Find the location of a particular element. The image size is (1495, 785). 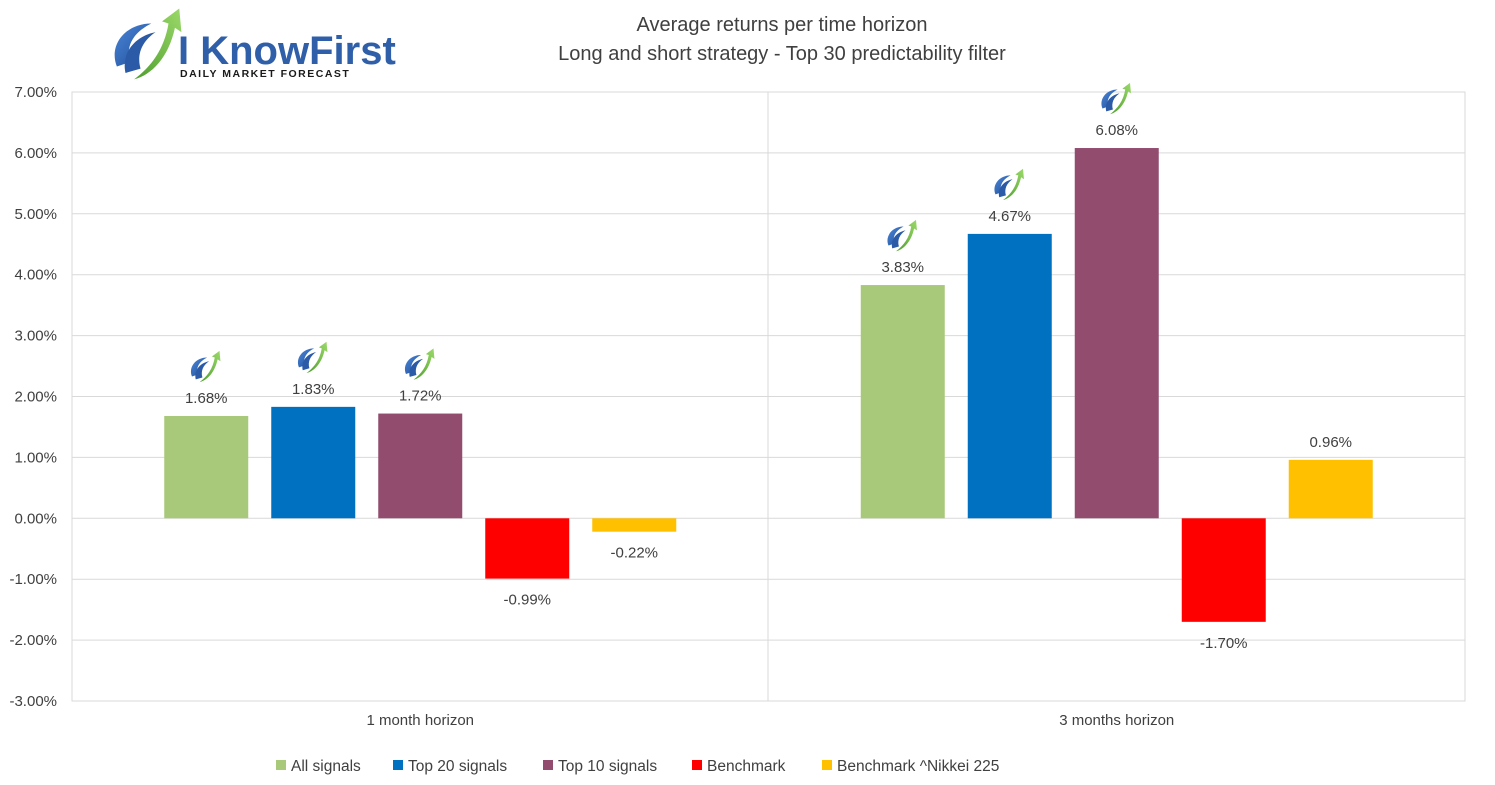

legend-label: Benchmark is located at coordinates (746, 766).